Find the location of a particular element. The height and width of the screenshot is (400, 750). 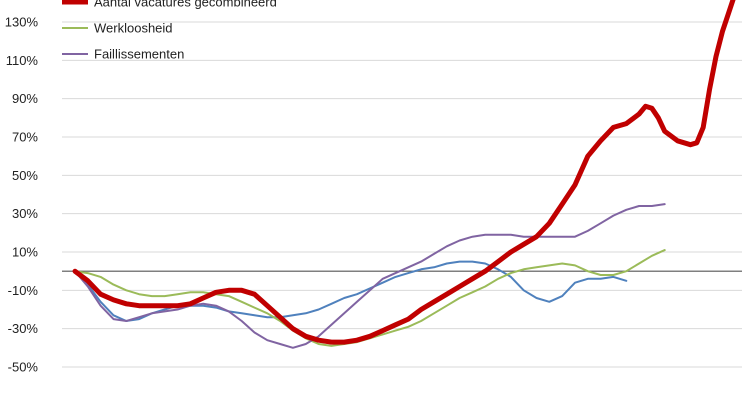

legend-label: Aantal vacatures gecombineerd is located at coordinates (185, 5).